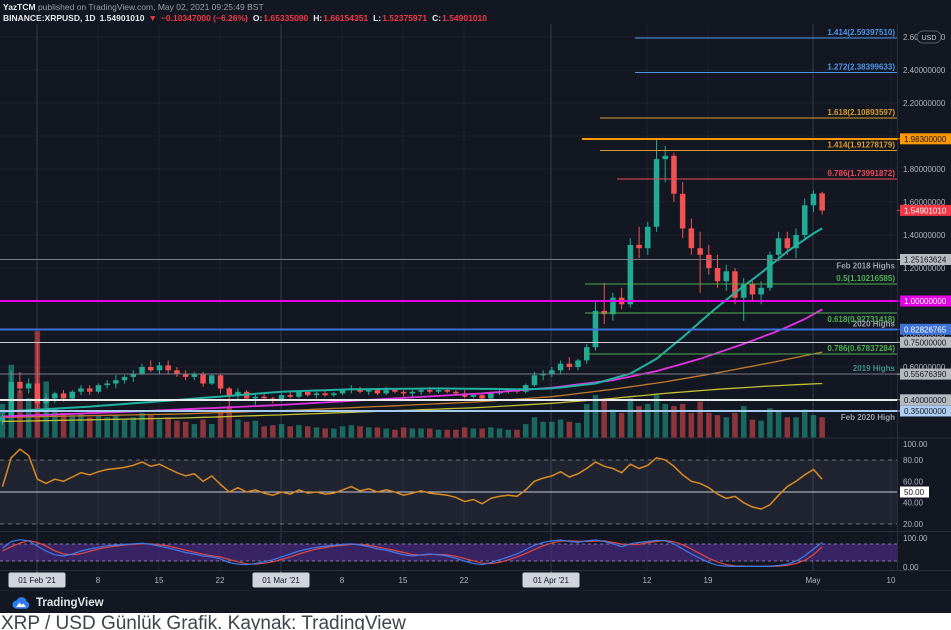 Image resolution: width=951 pixels, height=630 pixels. What do you see at coordinates (924, 367) in the screenshot?
I see `price-axis-label: 0.60000000` at bounding box center [924, 367].